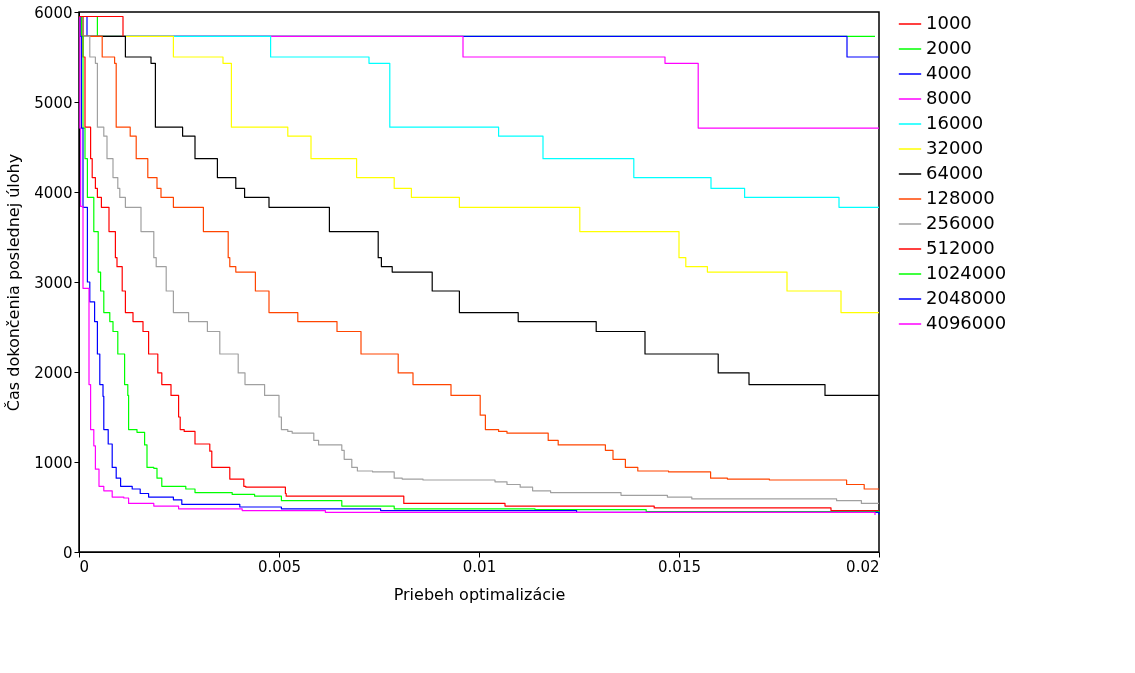  What do you see at coordinates (949, 72) in the screenshot?
I see `legend-label: 4000` at bounding box center [949, 72].